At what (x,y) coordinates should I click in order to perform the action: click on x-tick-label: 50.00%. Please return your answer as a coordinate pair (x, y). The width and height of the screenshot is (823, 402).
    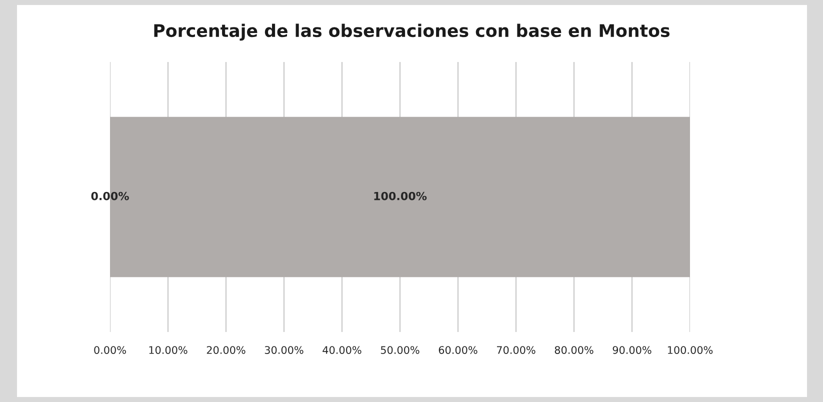
    Looking at the image, I should click on (400, 350).